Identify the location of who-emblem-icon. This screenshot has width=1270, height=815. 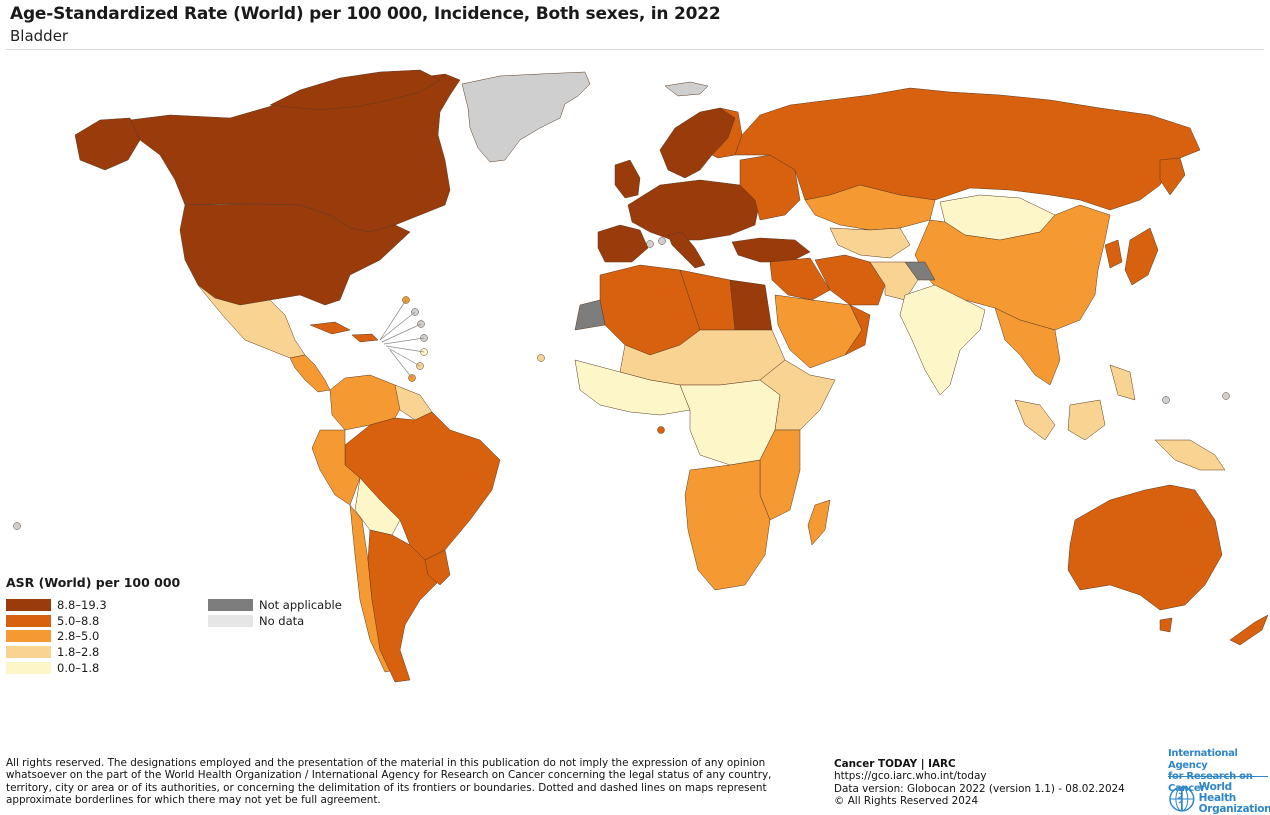
(1182, 798).